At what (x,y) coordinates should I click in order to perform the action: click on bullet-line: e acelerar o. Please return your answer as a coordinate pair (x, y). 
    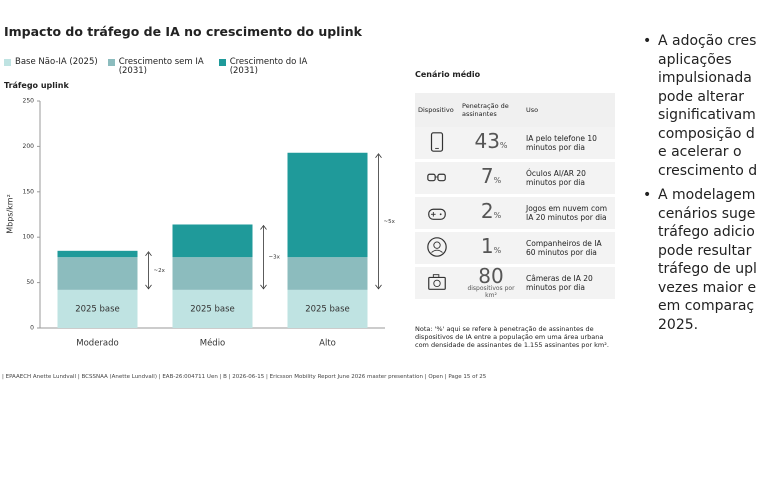
    Looking at the image, I should click on (700, 152).